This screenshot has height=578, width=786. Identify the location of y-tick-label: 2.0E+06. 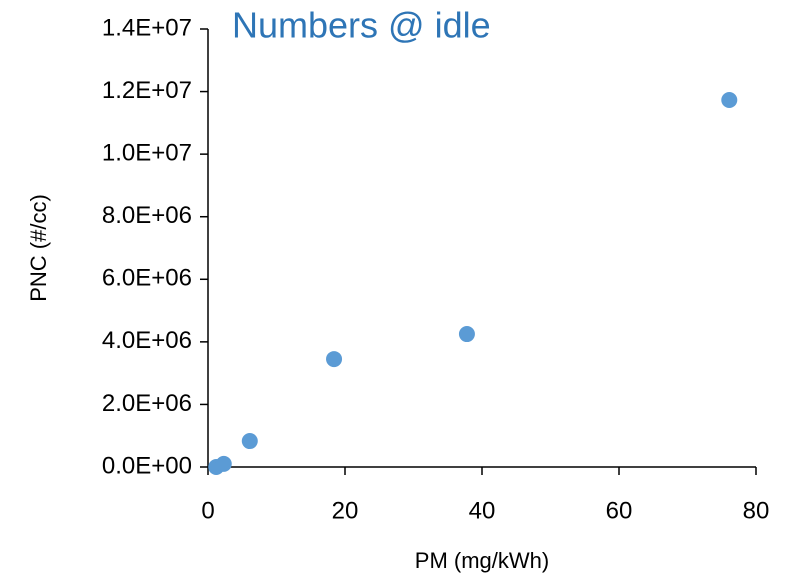
(147, 403).